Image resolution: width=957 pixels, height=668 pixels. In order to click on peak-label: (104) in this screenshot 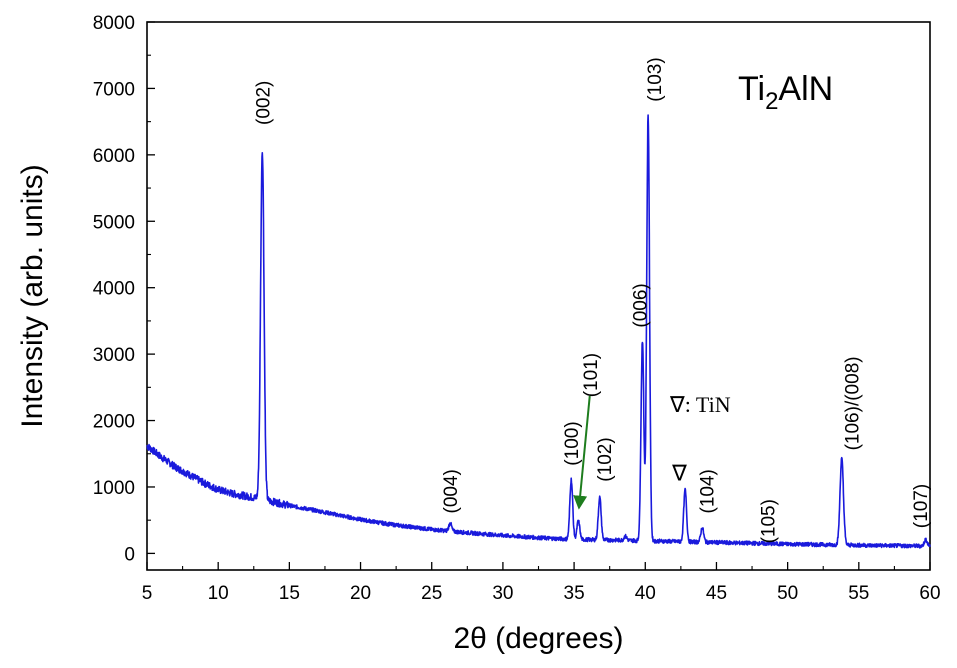, I will do `click(708, 491)`.